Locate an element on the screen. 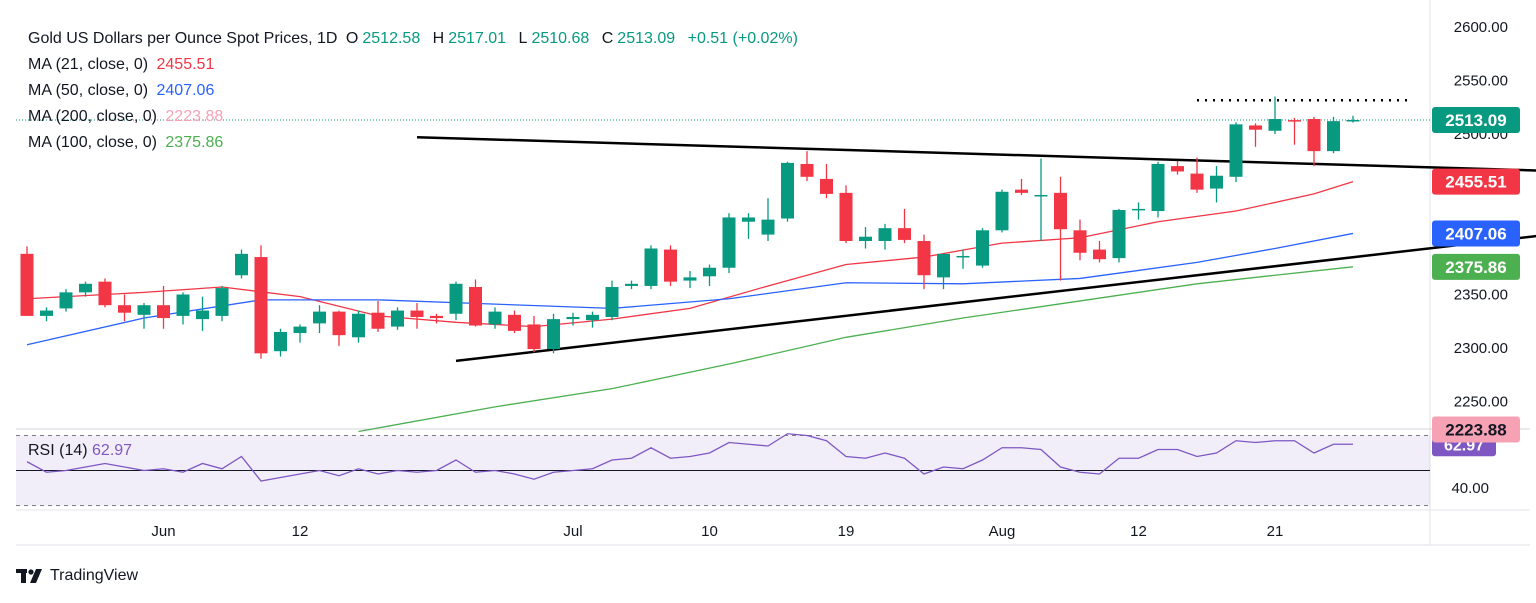  tradingview-brand: TradingView is located at coordinates (77, 576).